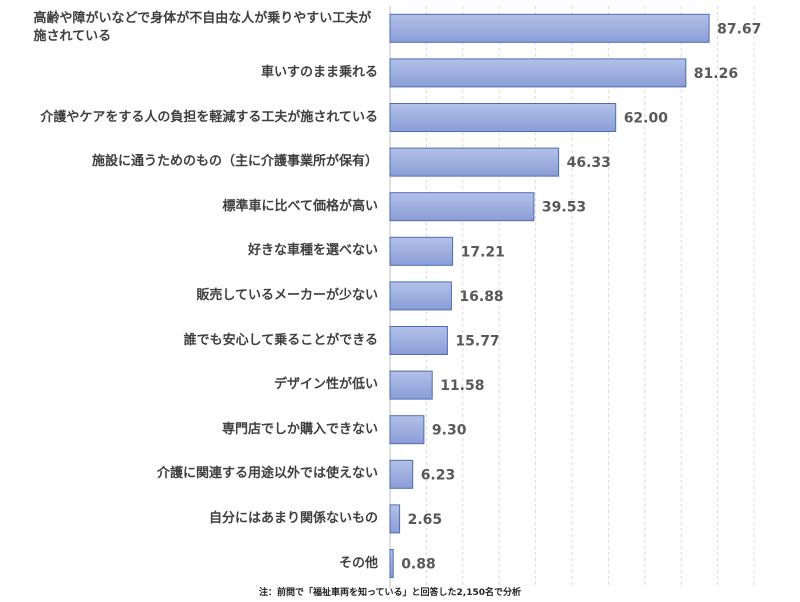 The width and height of the screenshot is (800, 602). I want to click on category-label: 高齢や障がいなどで身体が不自由な人が乗りやすい工夫が施されている, so click(202, 28).